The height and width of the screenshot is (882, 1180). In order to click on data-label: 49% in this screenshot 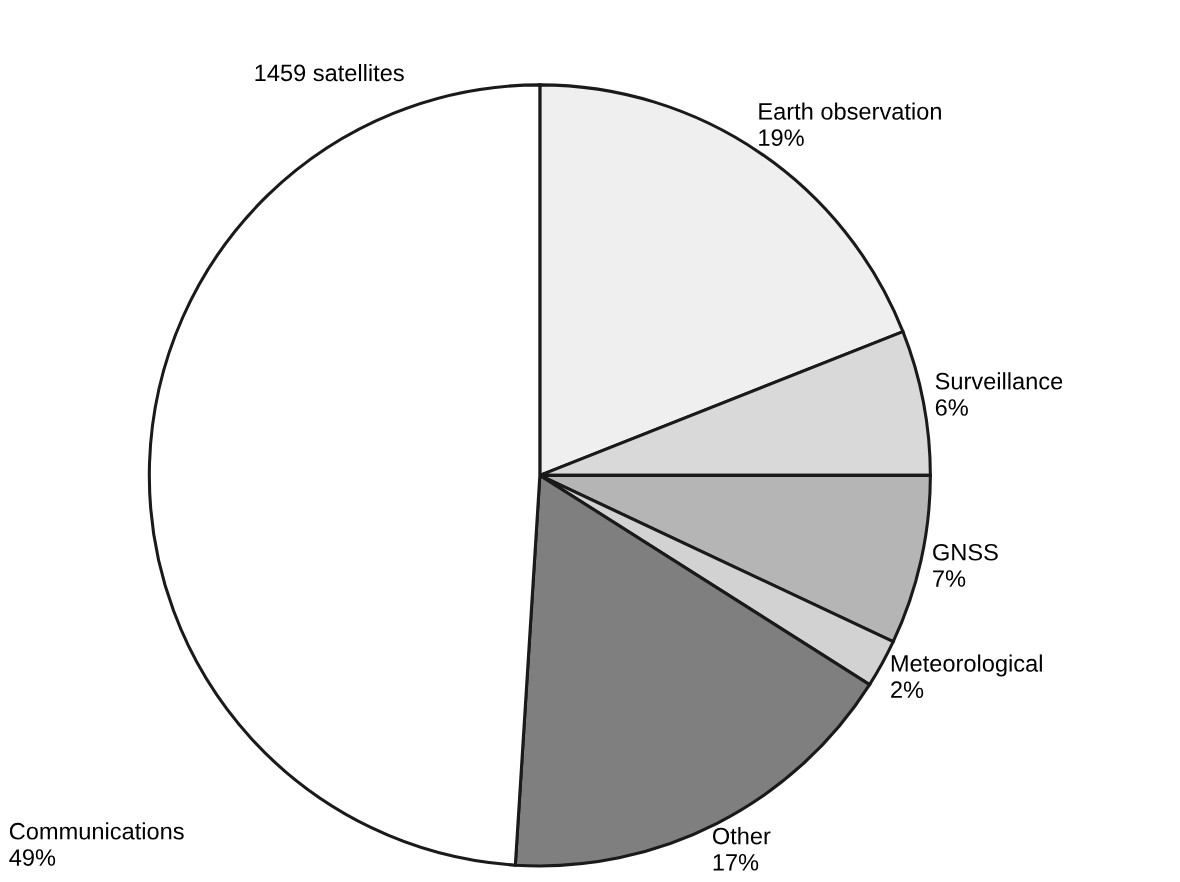, I will do `click(32, 857)`.